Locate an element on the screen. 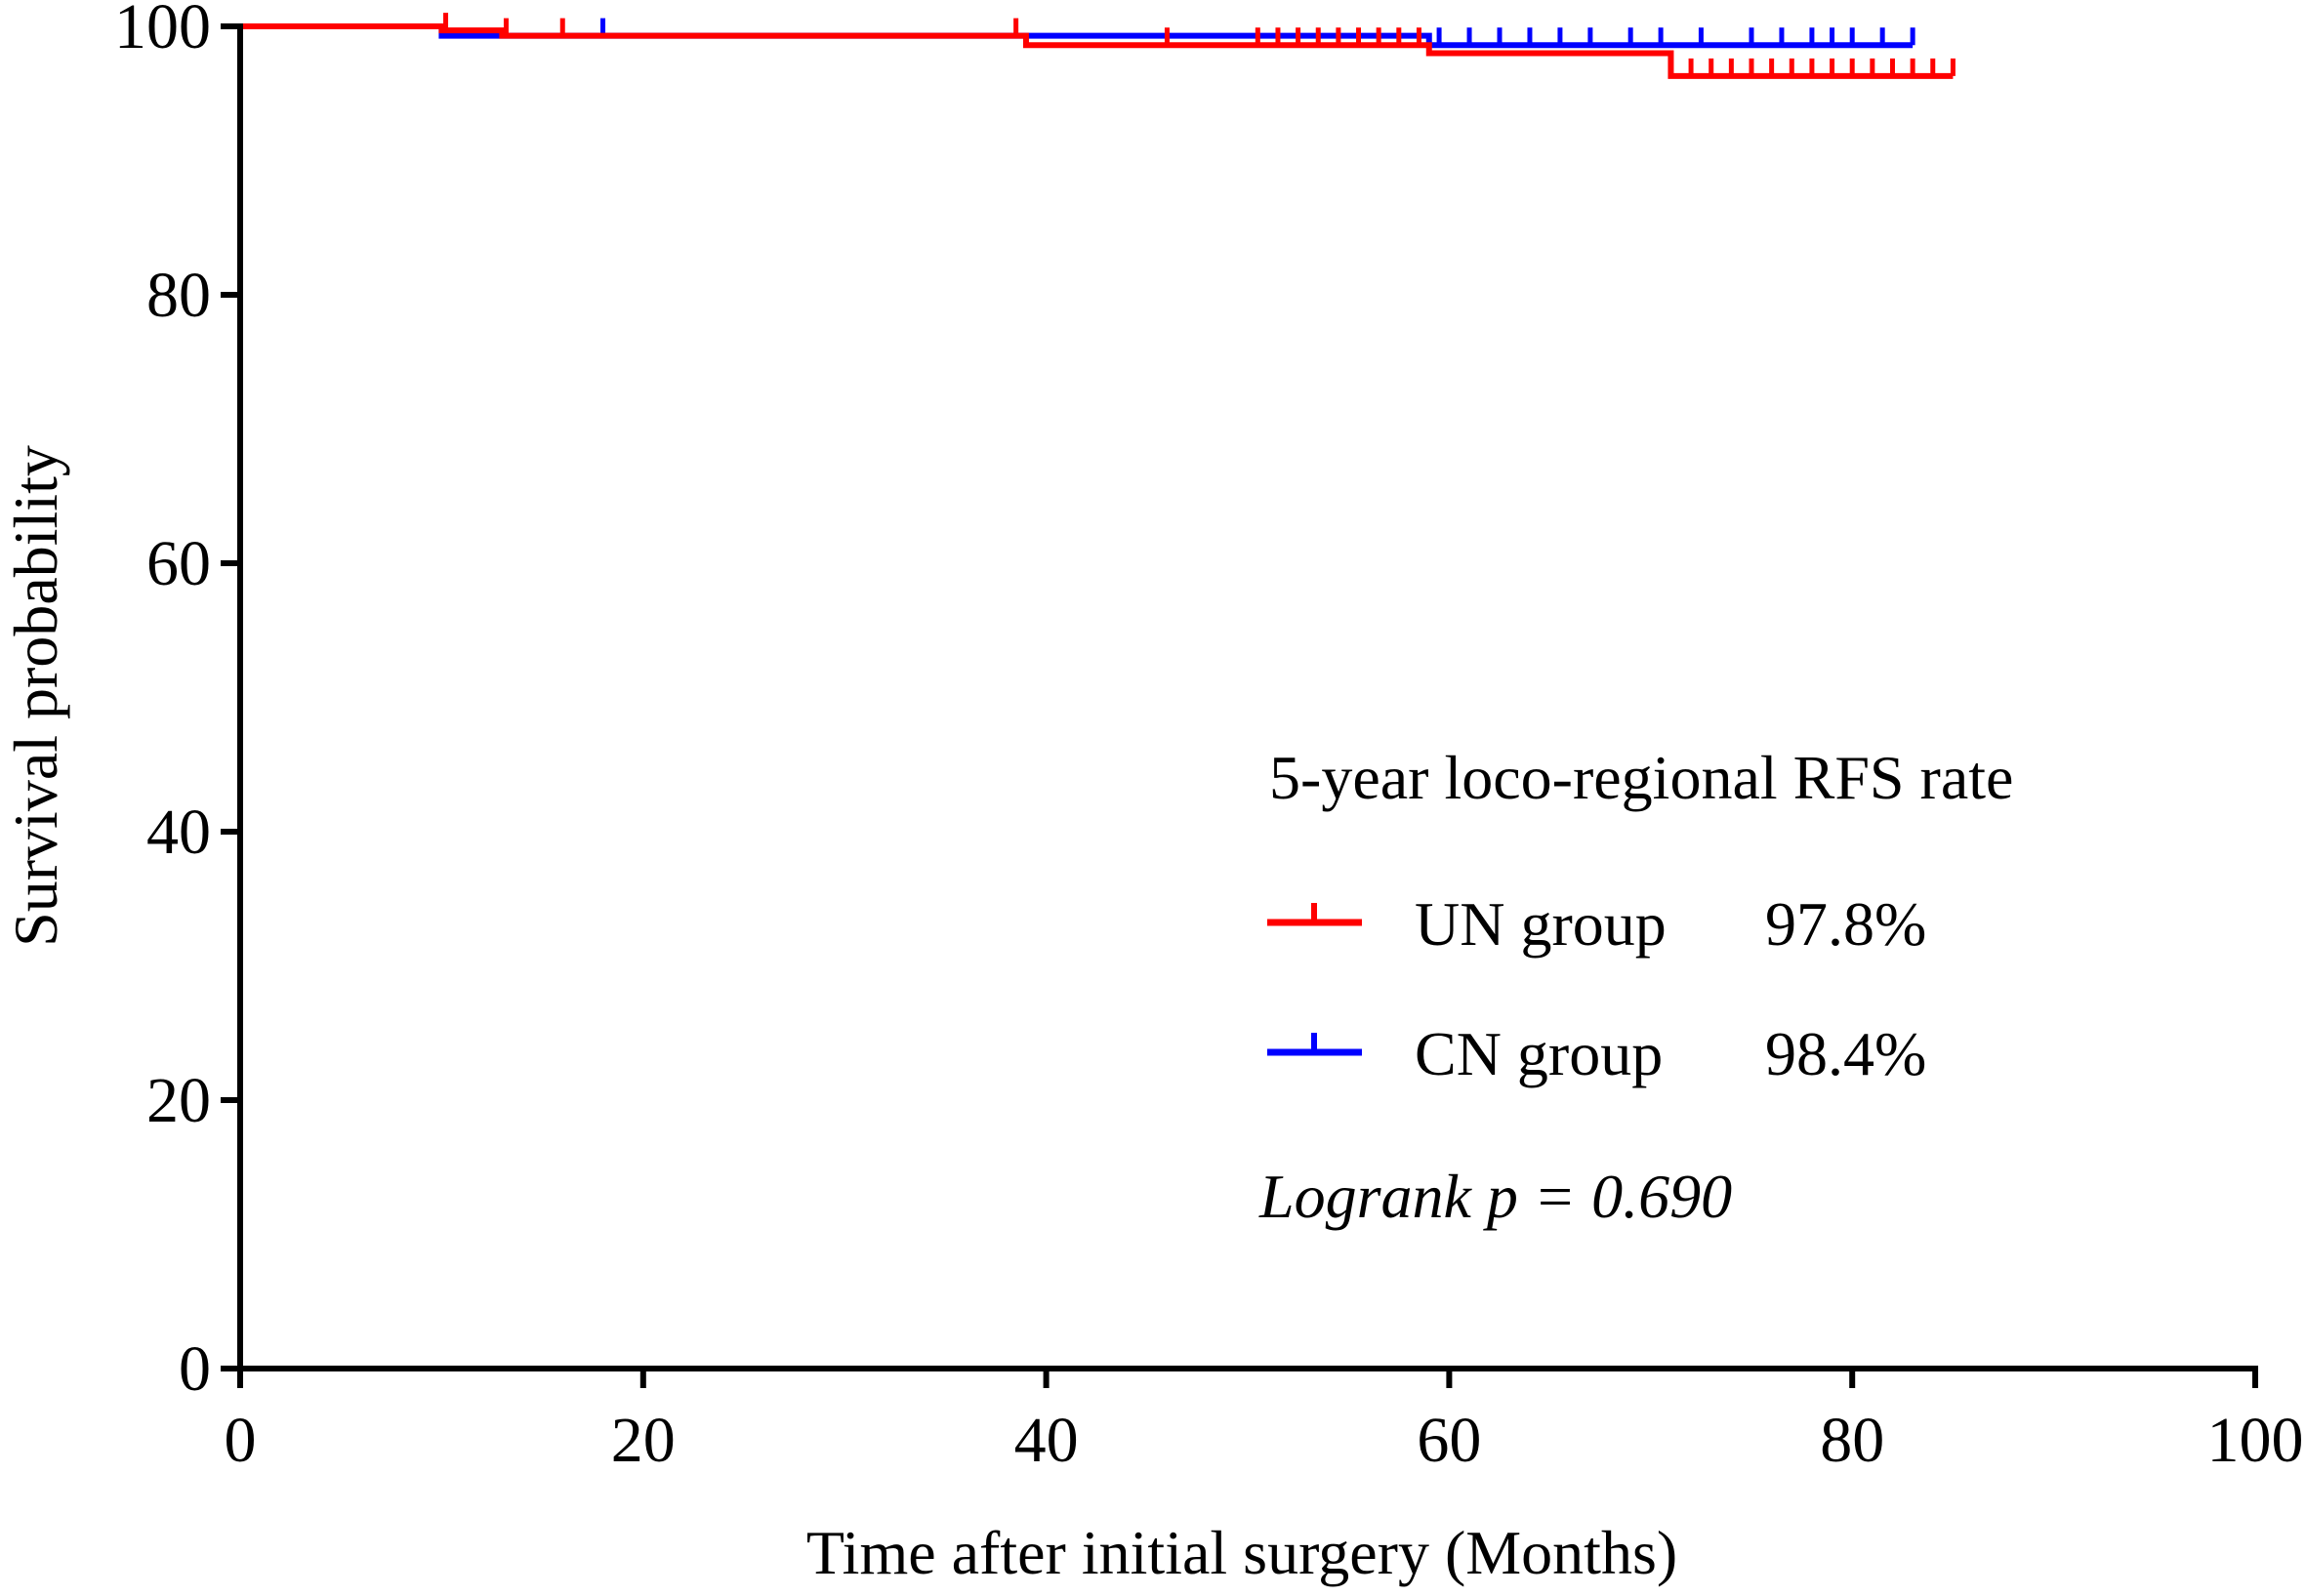  legend-entry-un: UN group 97.8% is located at coordinates (1596, 924).